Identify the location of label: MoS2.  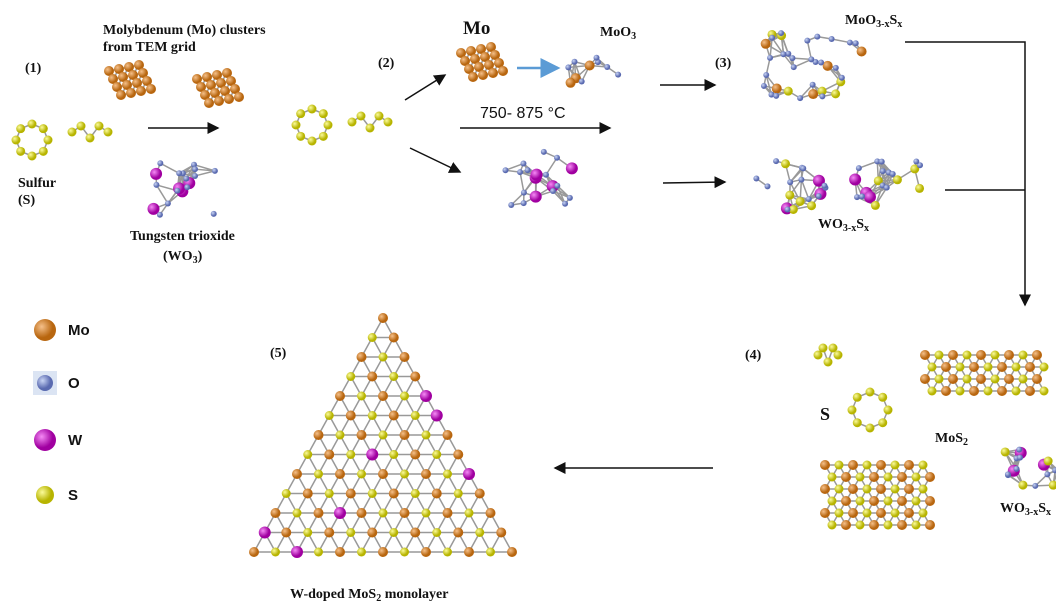
(951, 439).